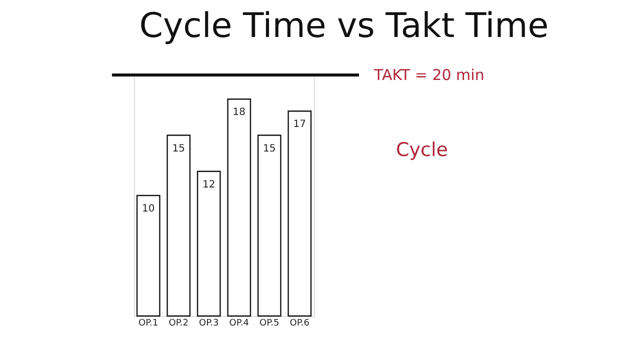 The image size is (640, 360). Describe the element at coordinates (270, 323) in the screenshot. I see `x-tick-label: OP.5` at that location.